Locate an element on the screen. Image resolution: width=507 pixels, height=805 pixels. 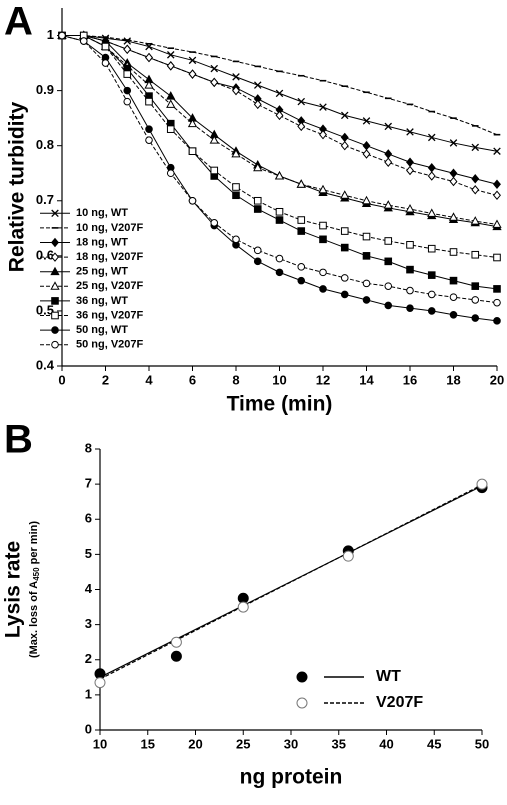
y-tick-label: 0.9 is located at coordinates (45, 89).